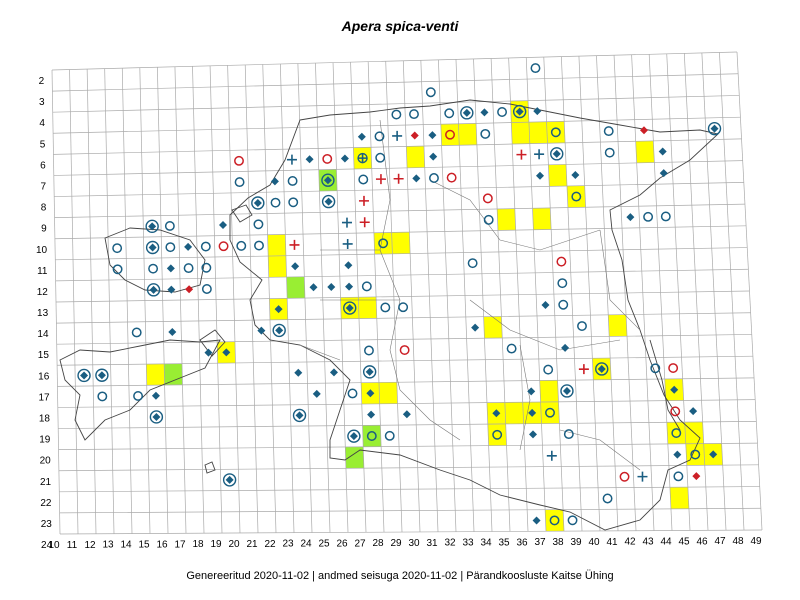 Image resolution: width=800 pixels, height=600 pixels. I want to click on row-label: 16, so click(44, 376).